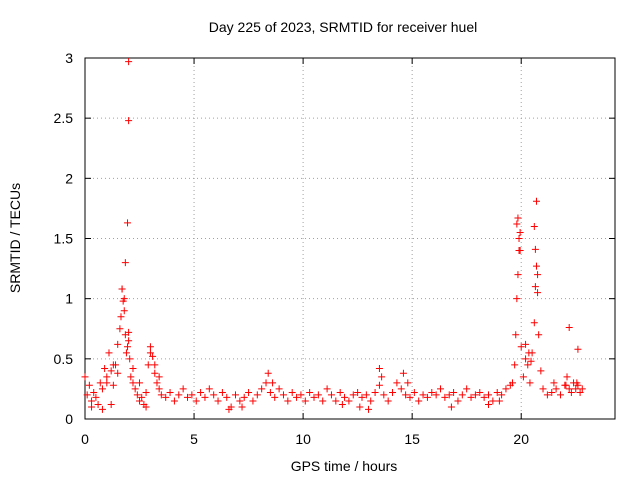  Describe the element at coordinates (64, 239) in the screenshot. I see `y-tick-label: 1.5` at that location.